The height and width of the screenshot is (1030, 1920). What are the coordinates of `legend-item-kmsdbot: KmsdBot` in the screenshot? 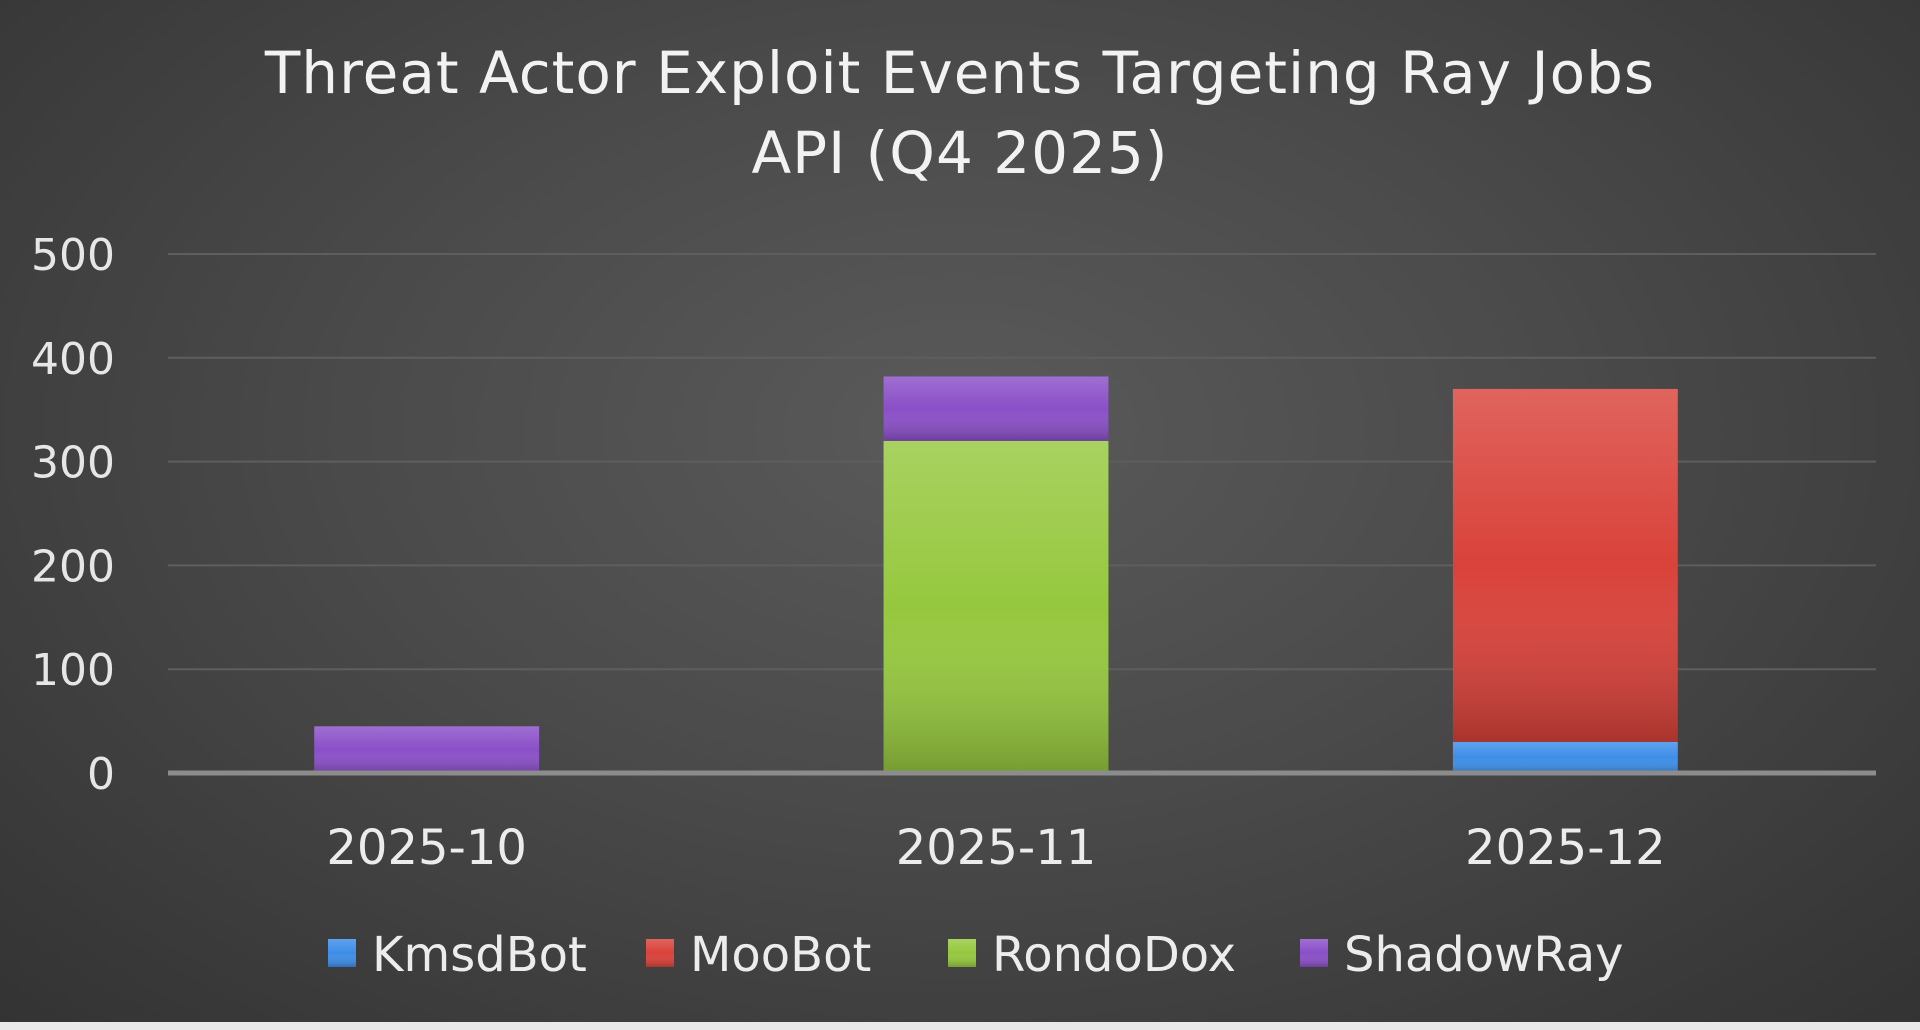 It's located at (457, 955).